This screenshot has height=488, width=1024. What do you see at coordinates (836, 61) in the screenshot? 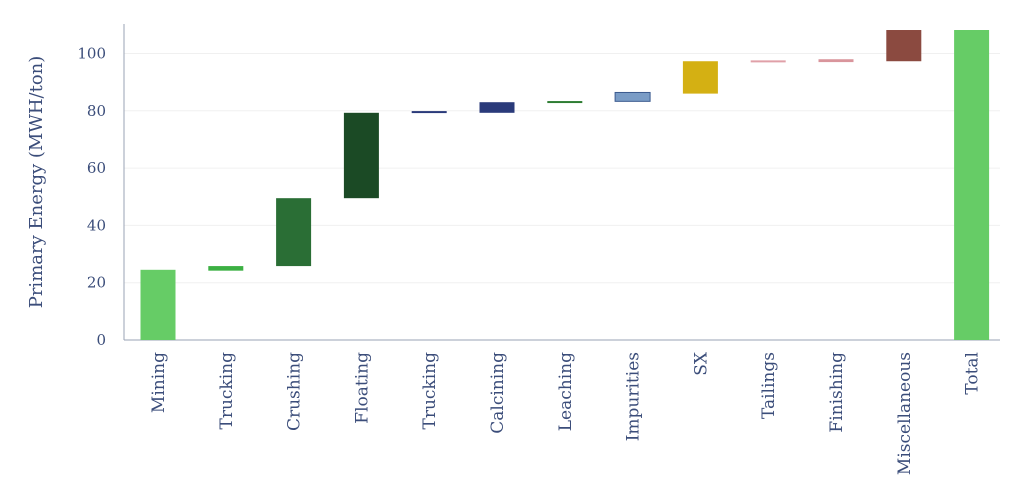
I see `bar-finishing` at bounding box center [836, 61].